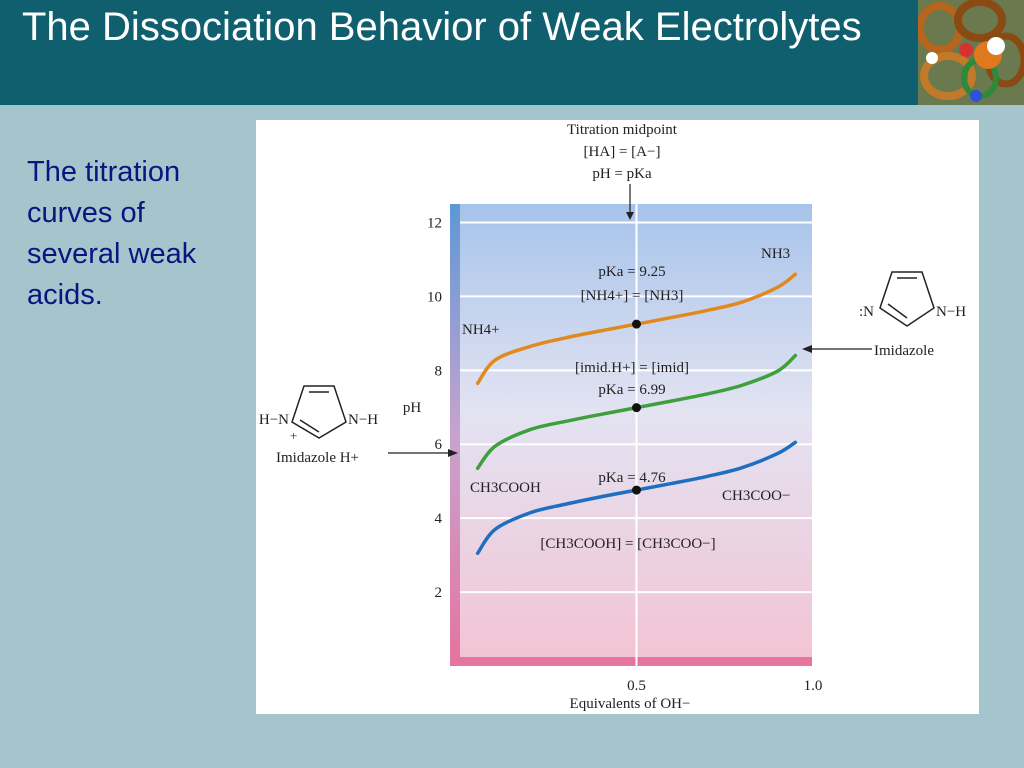 The width and height of the screenshot is (1024, 768). I want to click on imidazole-label: Imidazole, so click(904, 351).